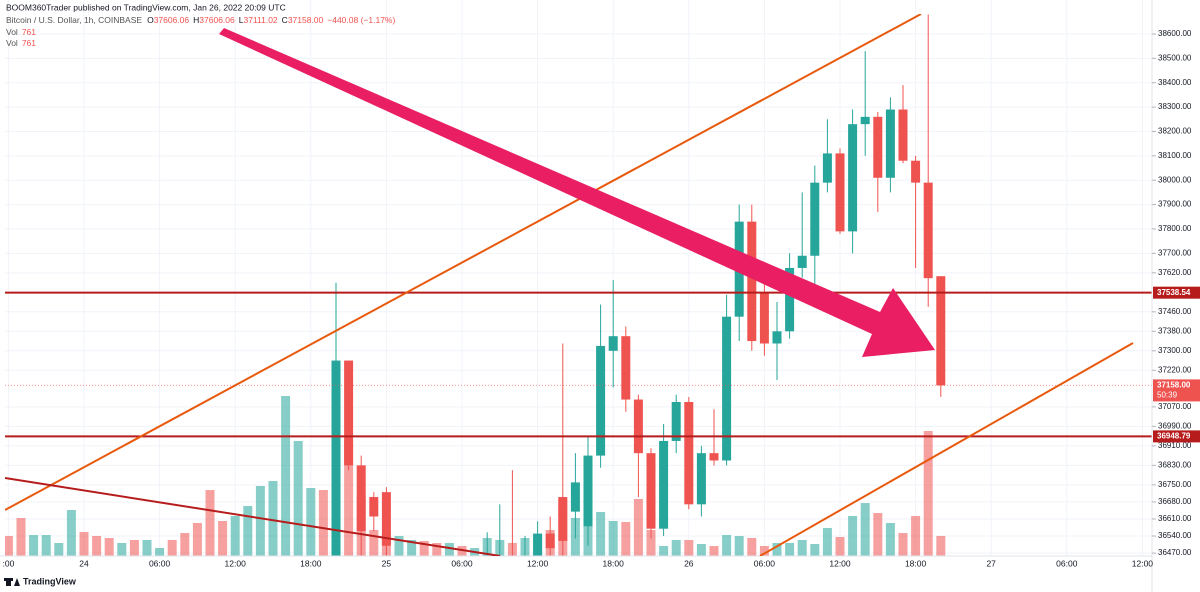 Image resolution: width=1200 pixels, height=592 pixels. What do you see at coordinates (387, 563) in the screenshot?
I see `x-tick-label: 25` at bounding box center [387, 563].